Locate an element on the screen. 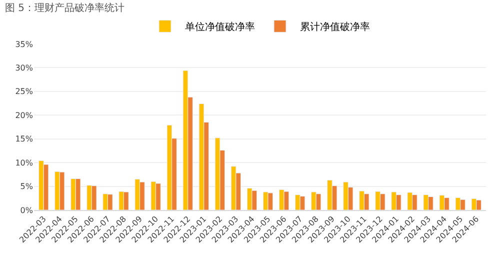 This screenshot has width=498, height=262. chart-title: 图 5：理财产品破净率统计 is located at coordinates (64, 8).